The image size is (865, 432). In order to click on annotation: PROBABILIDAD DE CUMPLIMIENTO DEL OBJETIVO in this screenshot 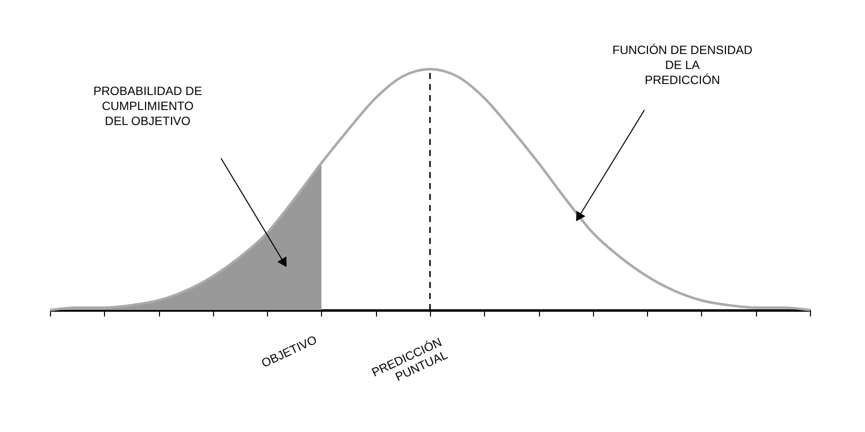, I will do `click(147, 106)`.